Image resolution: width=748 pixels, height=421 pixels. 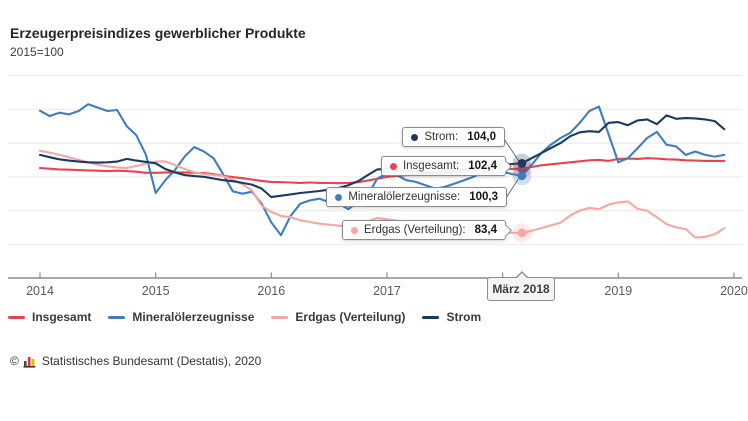 I want to click on mineraloel-series-dot-icon, so click(x=339, y=197).